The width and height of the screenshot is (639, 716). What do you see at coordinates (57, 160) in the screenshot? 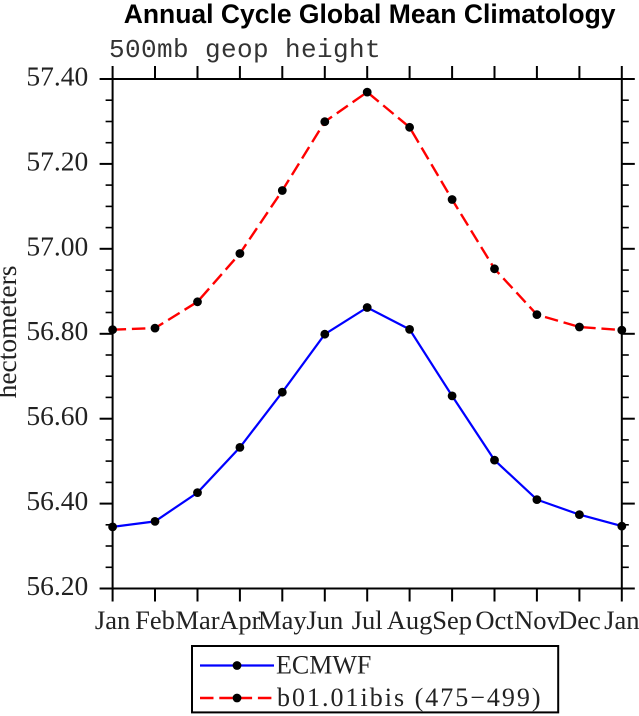
I see `svg-text: 57.20` at bounding box center [57, 160].